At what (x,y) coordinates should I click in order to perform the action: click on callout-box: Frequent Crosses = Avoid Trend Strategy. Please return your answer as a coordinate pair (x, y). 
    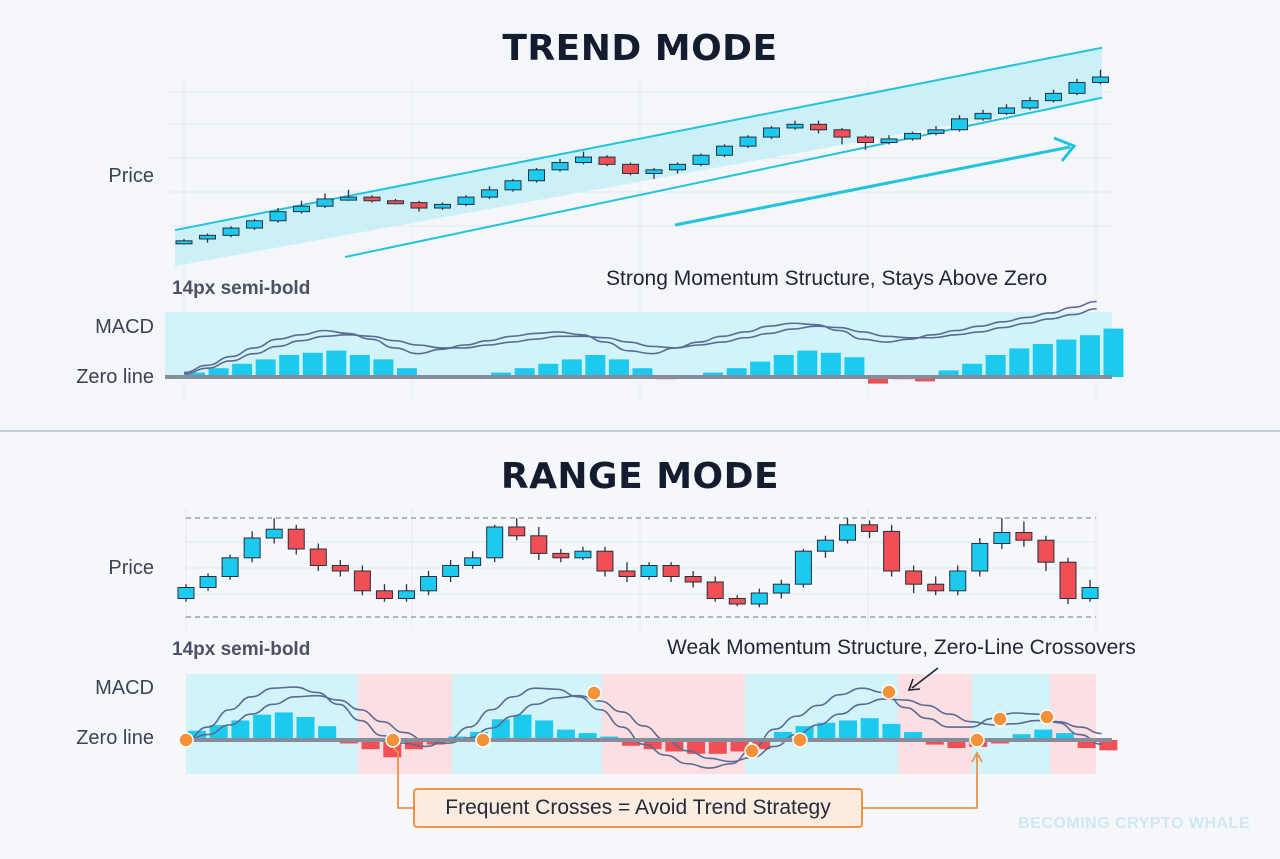
    Looking at the image, I should click on (638, 808).